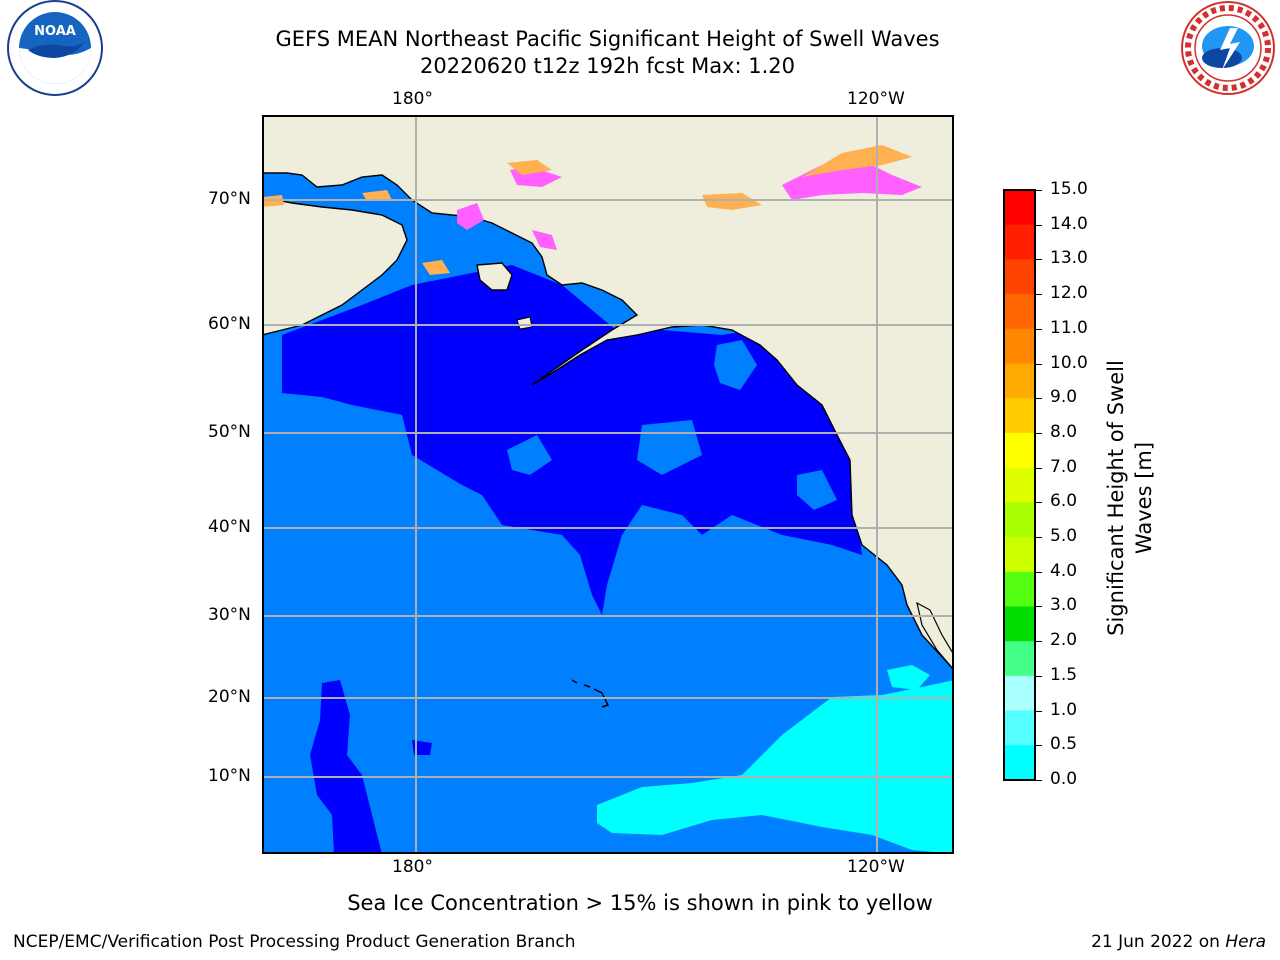  Describe the element at coordinates (55, 31) in the screenshot. I see `noaa-logo-text: NOAA` at that location.